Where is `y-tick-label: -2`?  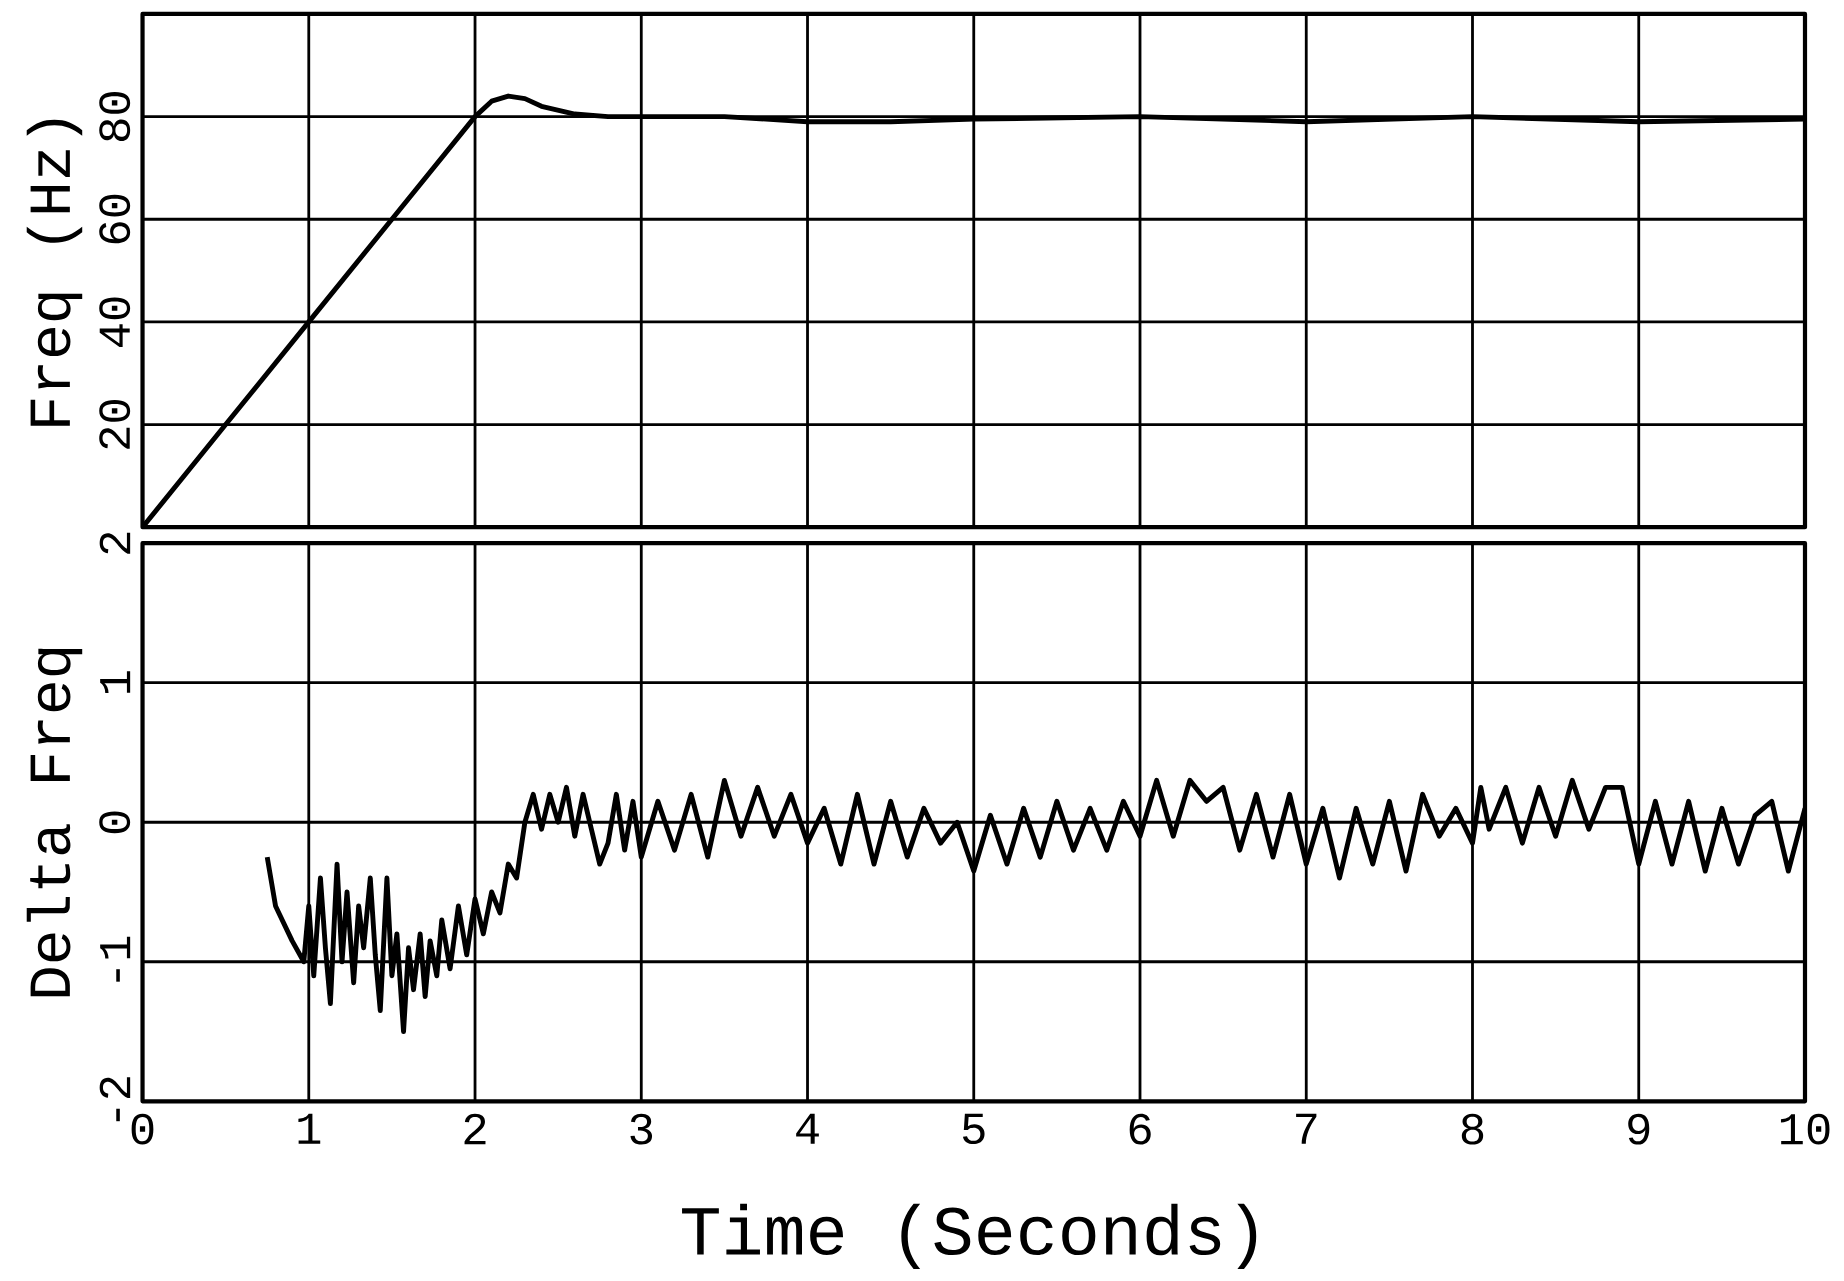
y-tick-label: -2 is located at coordinates (115, 1099).